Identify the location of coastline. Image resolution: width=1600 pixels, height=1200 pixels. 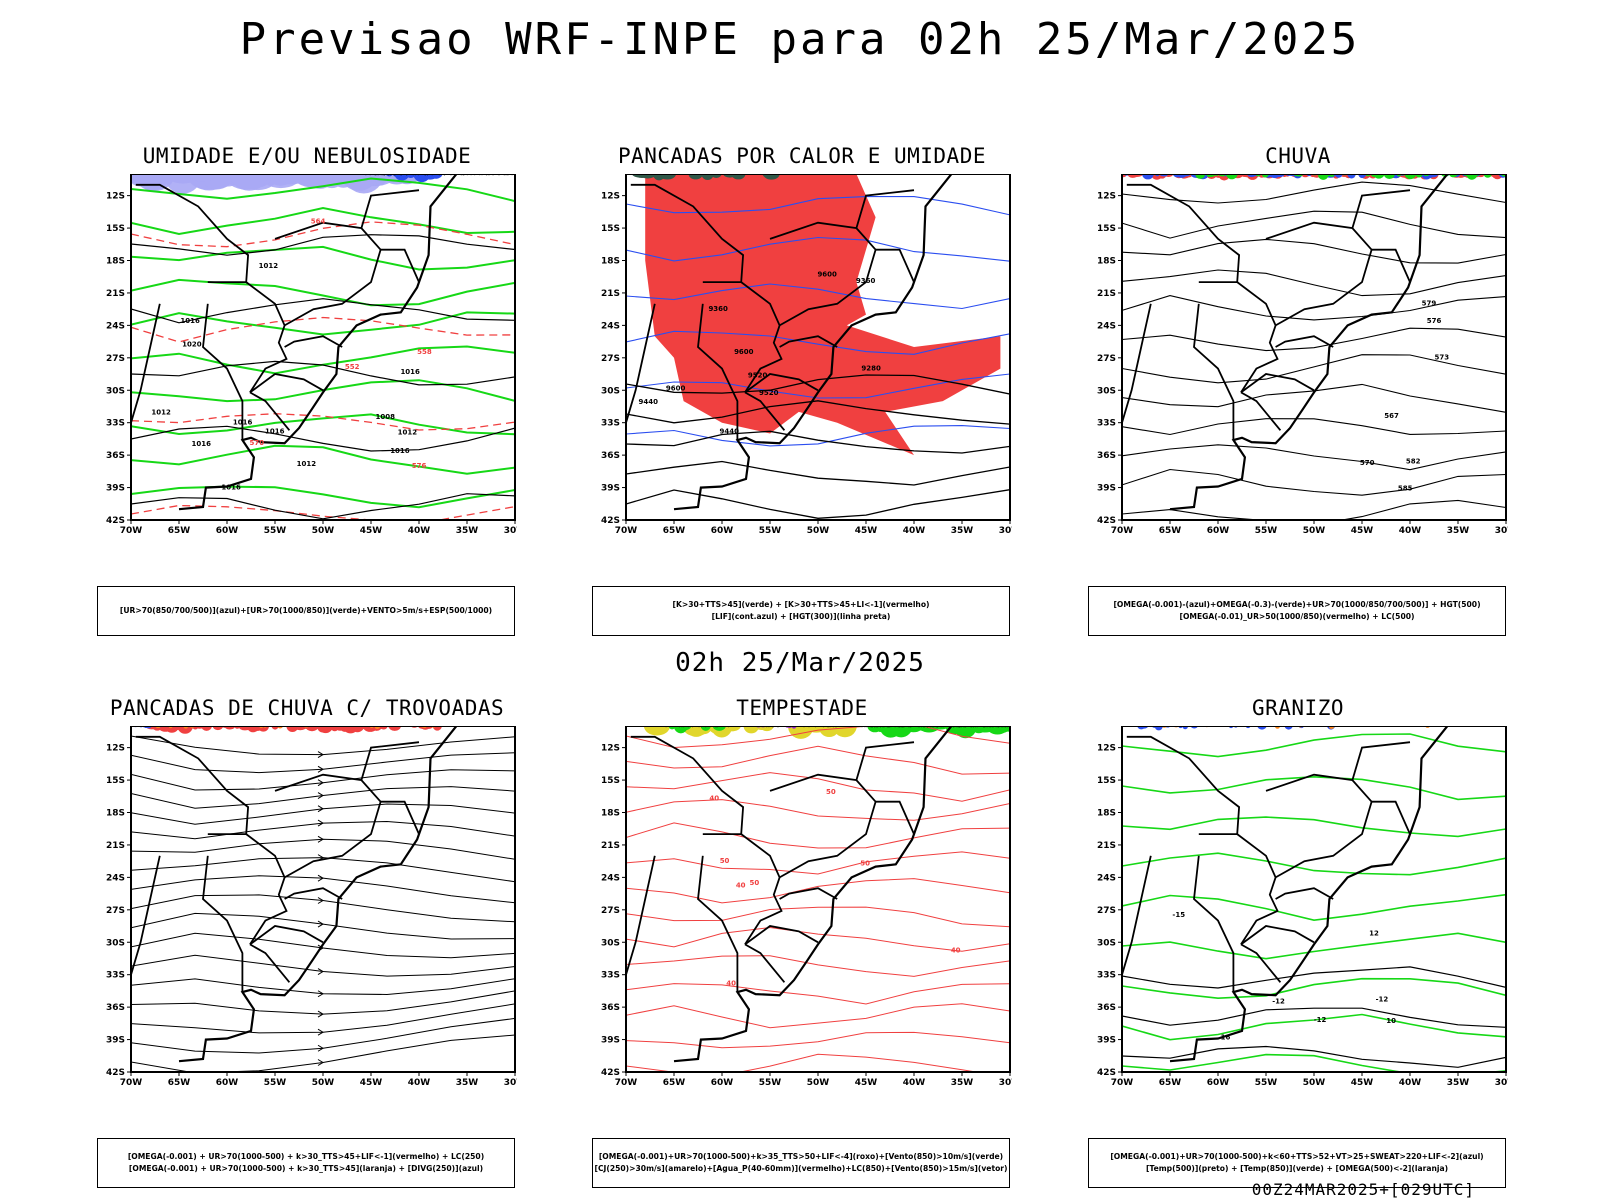
(813, 894).